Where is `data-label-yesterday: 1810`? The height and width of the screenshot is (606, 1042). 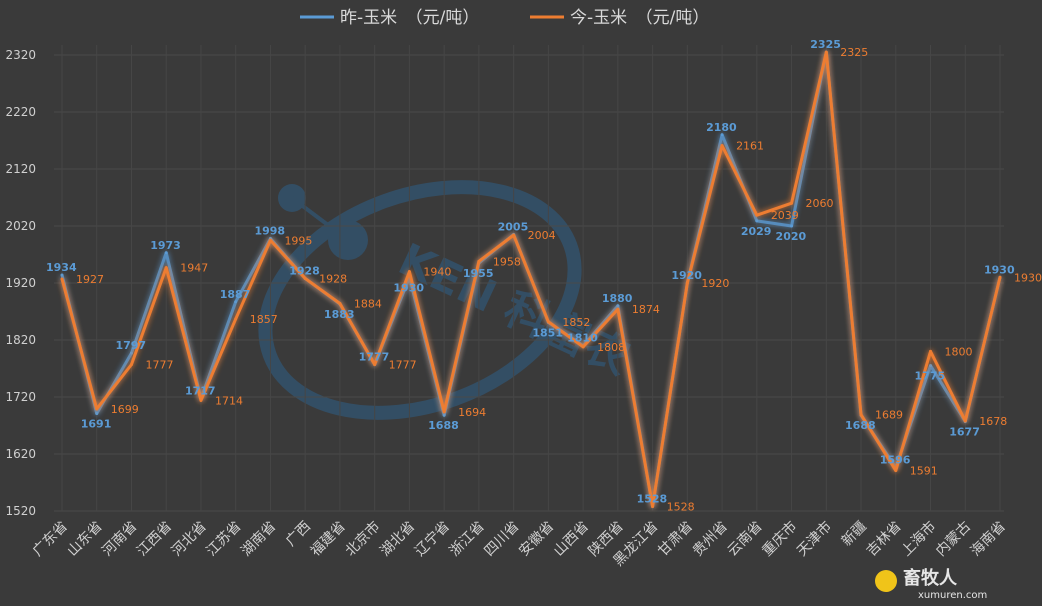 data-label-yesterday: 1810 is located at coordinates (582, 338).